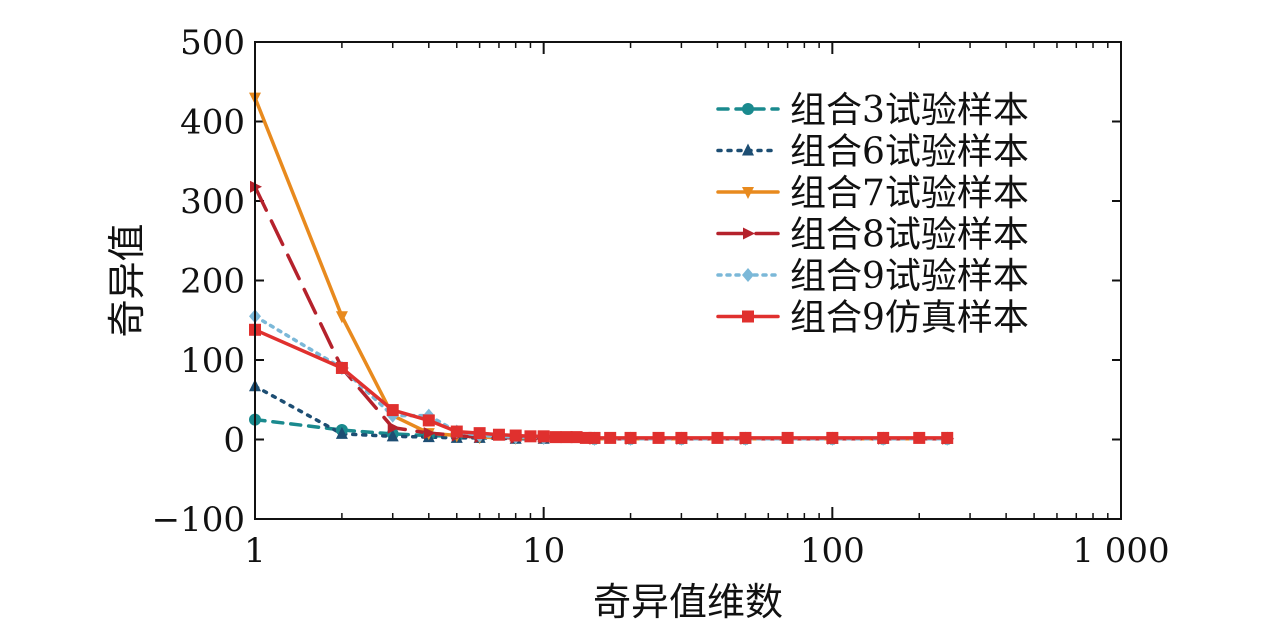 The width and height of the screenshot is (1276, 627). What do you see at coordinates (341, 317) in the screenshot?
I see `data-point-s3` at bounding box center [341, 317].